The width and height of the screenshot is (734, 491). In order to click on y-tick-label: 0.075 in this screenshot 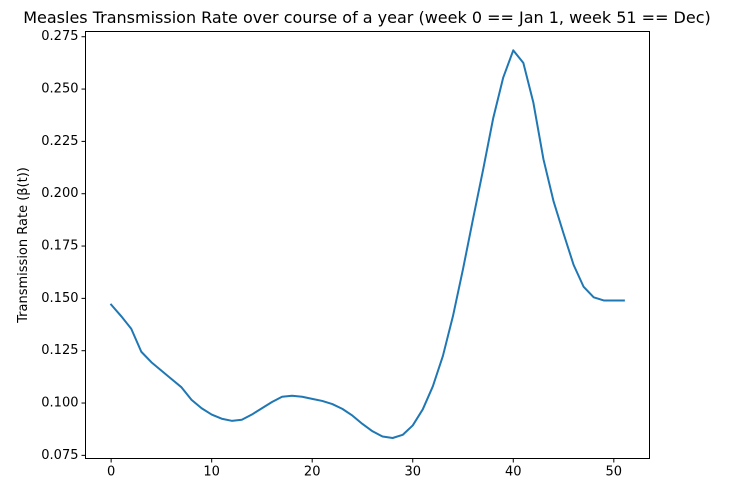, I will do `click(59, 455)`.